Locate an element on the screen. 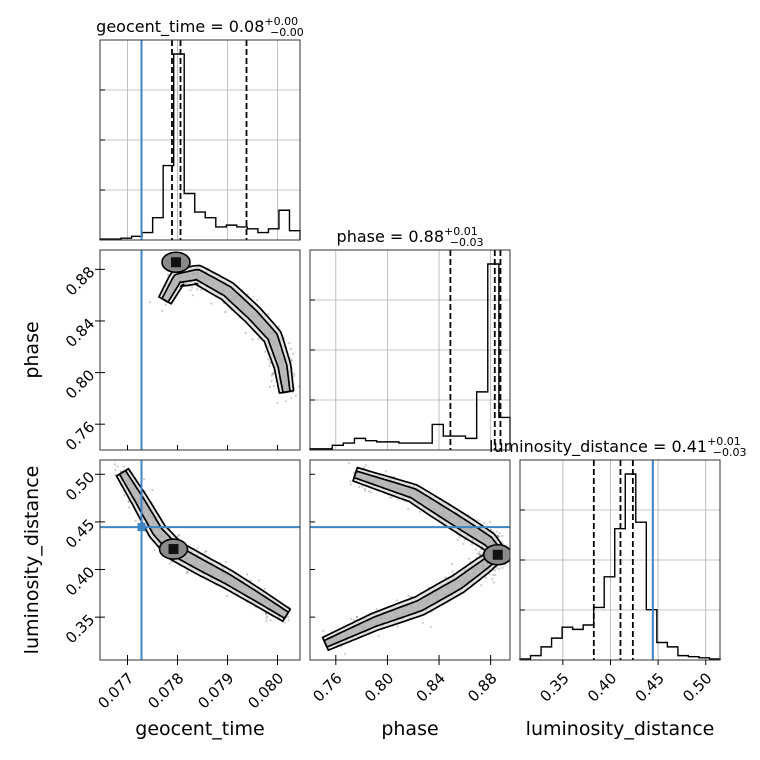 The width and height of the screenshot is (760, 760). ytick-label-phase-0: 0.76 is located at coordinates (80, 436).